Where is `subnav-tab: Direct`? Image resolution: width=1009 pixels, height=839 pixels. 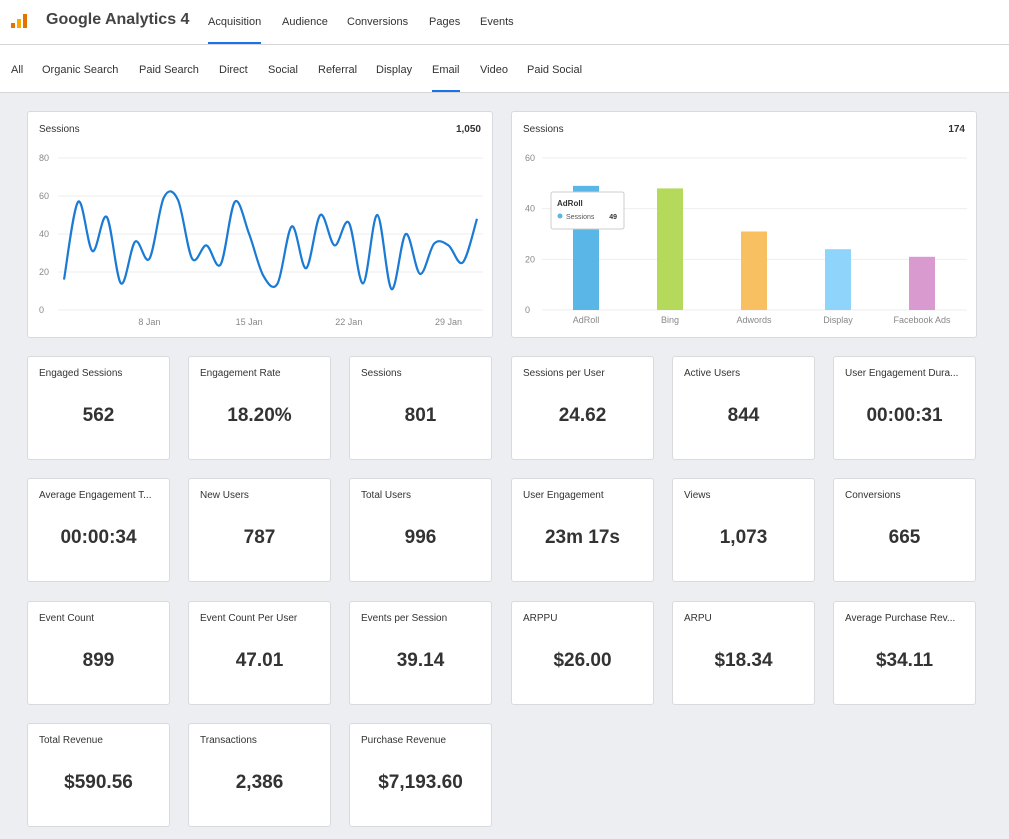
subnav-tab: Direct is located at coordinates (233, 70).